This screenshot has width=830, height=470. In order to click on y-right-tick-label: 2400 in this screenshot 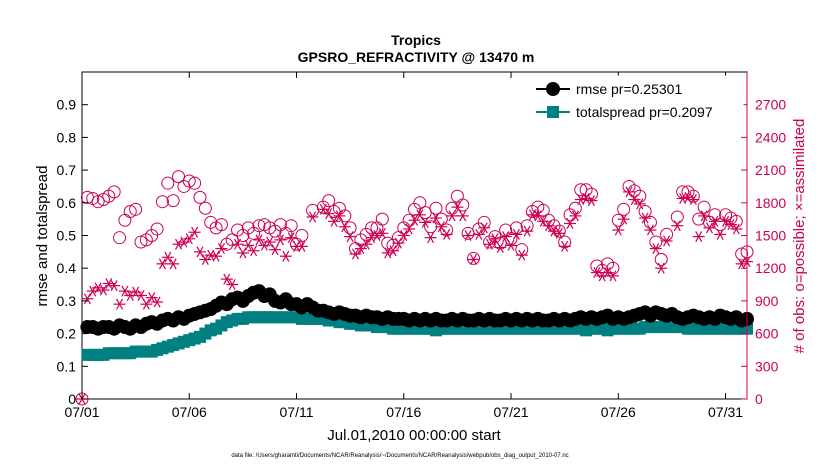, I will do `click(770, 137)`.